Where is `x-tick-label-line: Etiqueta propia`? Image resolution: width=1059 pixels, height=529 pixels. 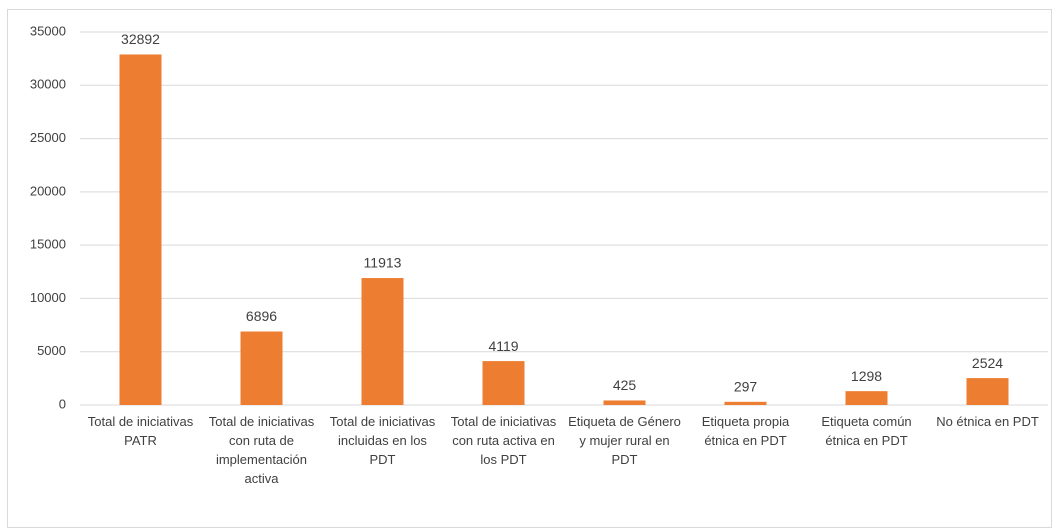
x-tick-label-line: Etiqueta propia is located at coordinates (746, 421).